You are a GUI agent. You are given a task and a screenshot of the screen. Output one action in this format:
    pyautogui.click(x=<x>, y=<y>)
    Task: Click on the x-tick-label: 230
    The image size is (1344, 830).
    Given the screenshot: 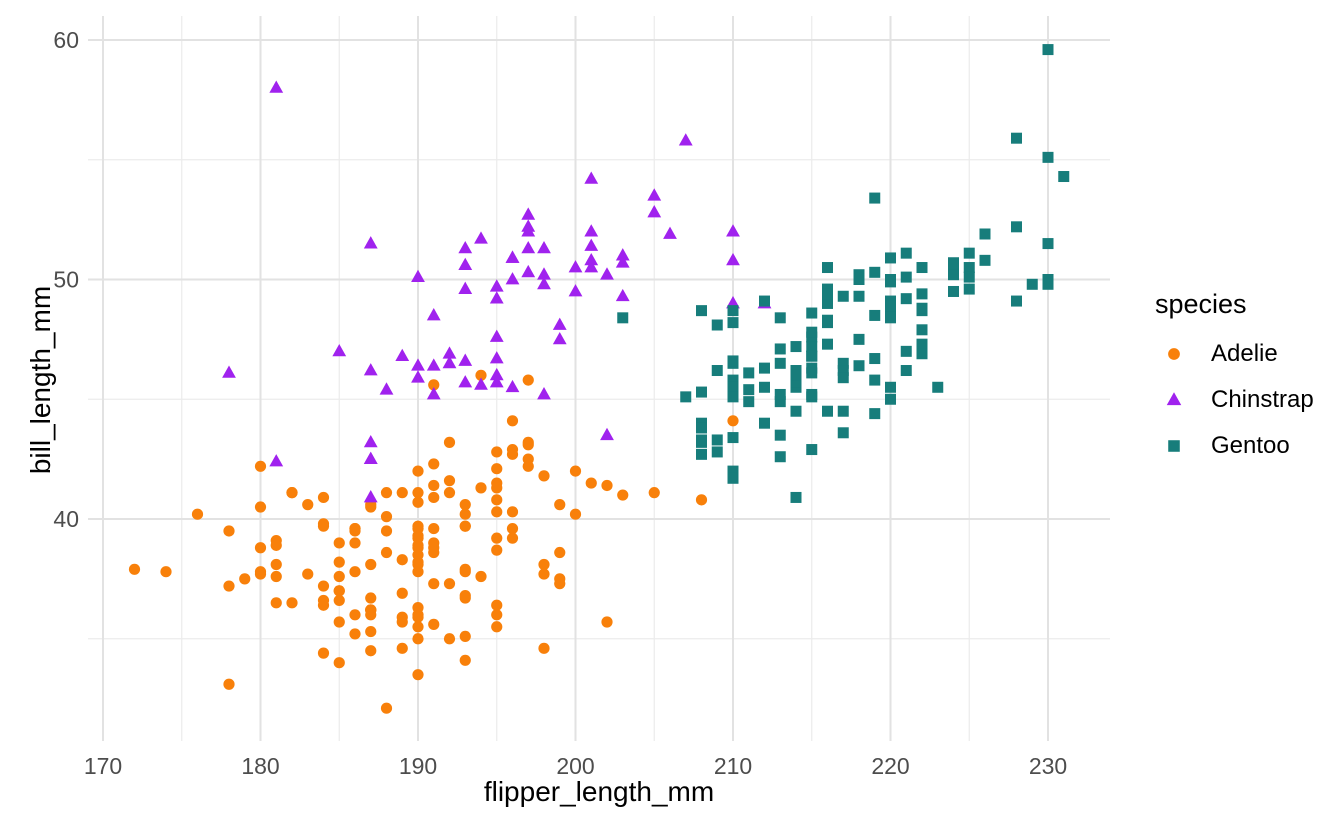 What is the action you would take?
    pyautogui.click(x=1048, y=766)
    